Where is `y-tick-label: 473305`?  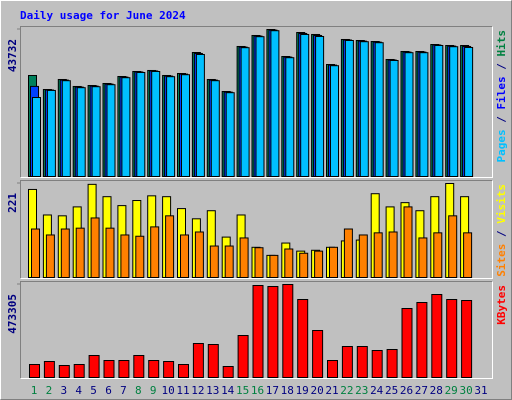
y-tick-label: 473305 is located at coordinates (12, 314).